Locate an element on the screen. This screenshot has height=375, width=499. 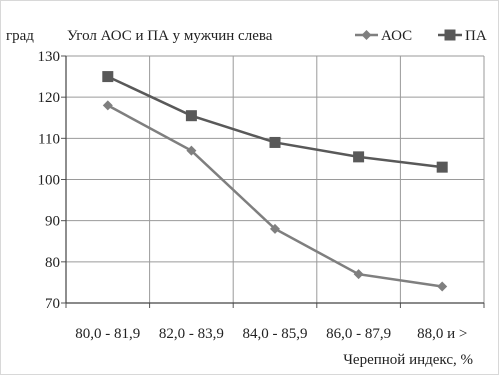
x-axis-label: Черепной индекс, % is located at coordinates (408, 360).